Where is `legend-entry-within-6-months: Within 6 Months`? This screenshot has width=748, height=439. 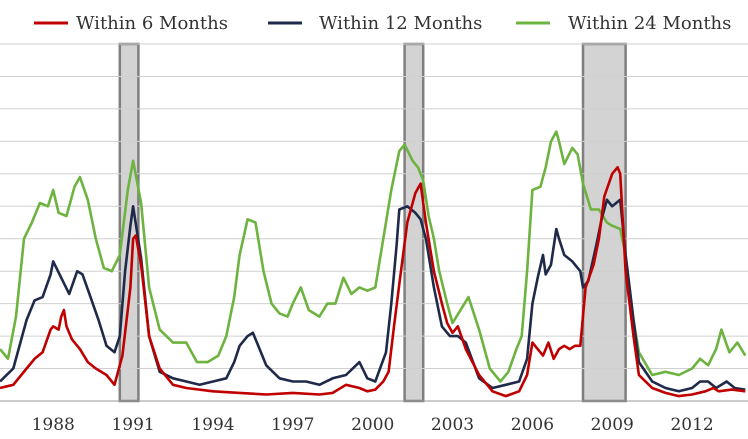 legend-entry-within-6-months: Within 6 Months is located at coordinates (131, 23).